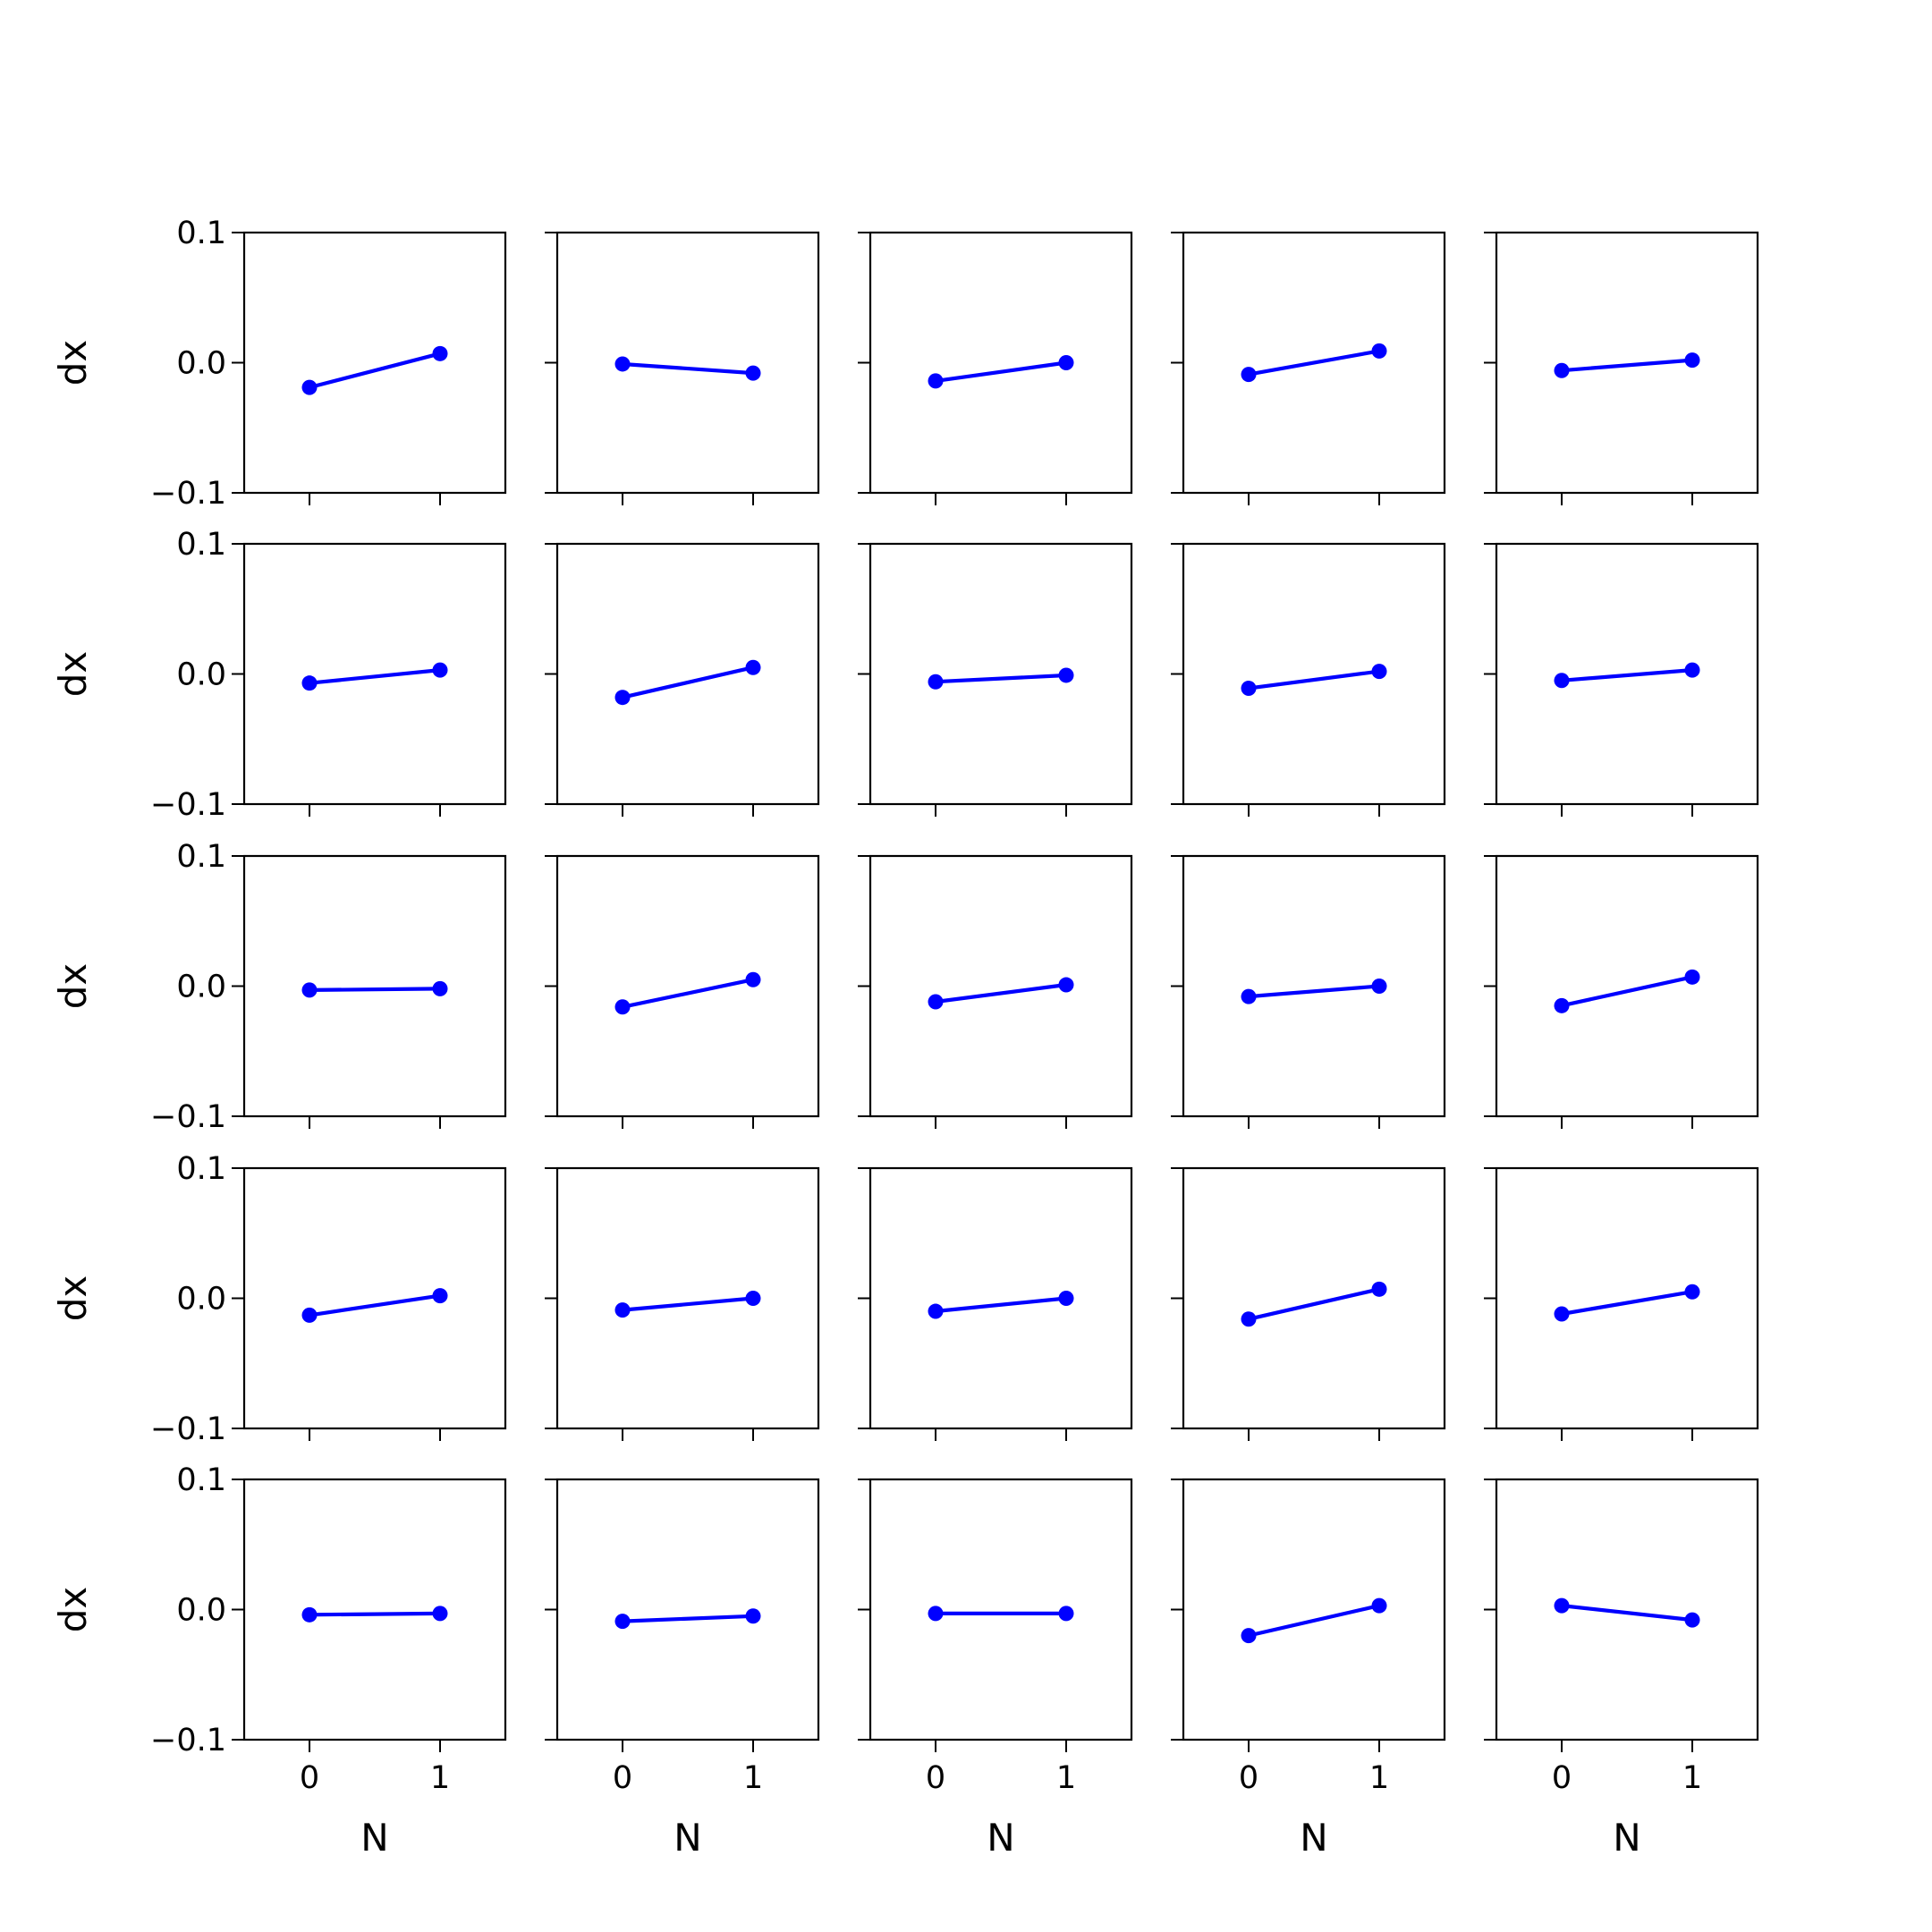 The image size is (1932, 1932). I want to click on subplot-r2-c2, so click(995, 991).